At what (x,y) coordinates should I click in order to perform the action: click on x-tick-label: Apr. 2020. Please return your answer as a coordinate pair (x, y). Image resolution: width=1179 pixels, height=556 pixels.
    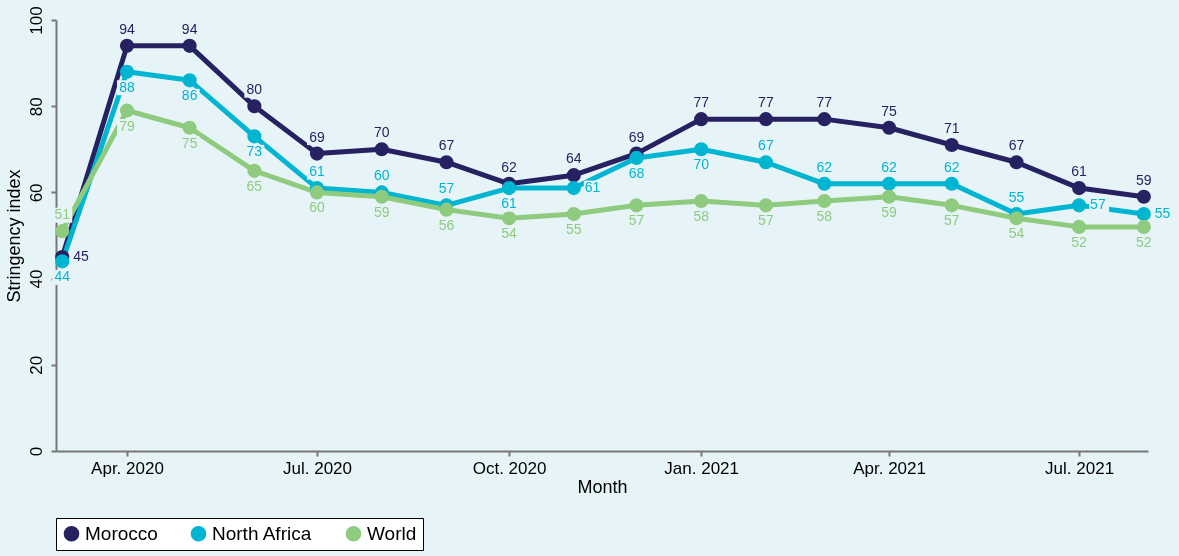
    Looking at the image, I should click on (127, 468).